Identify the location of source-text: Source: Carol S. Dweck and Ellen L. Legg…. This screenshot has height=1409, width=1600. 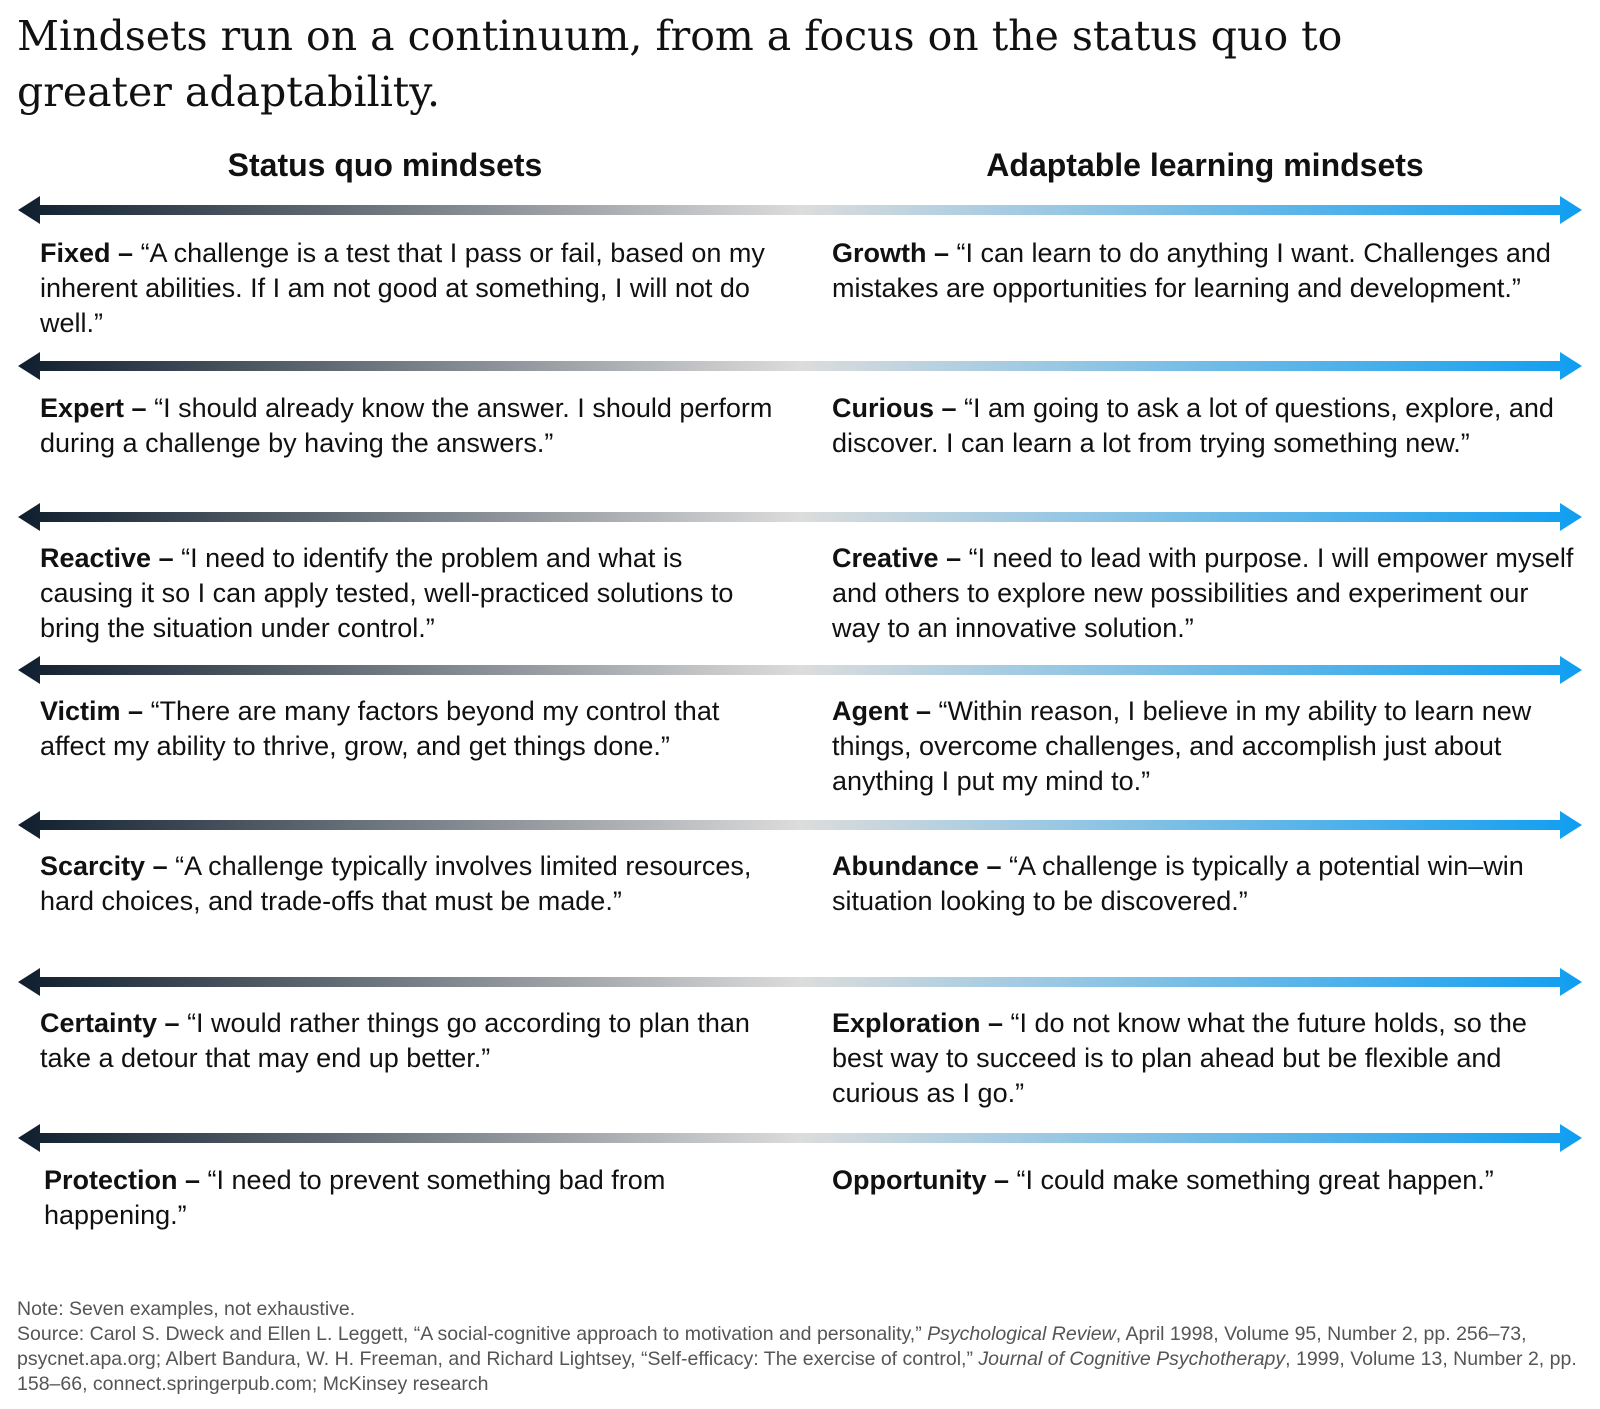
(797, 1359).